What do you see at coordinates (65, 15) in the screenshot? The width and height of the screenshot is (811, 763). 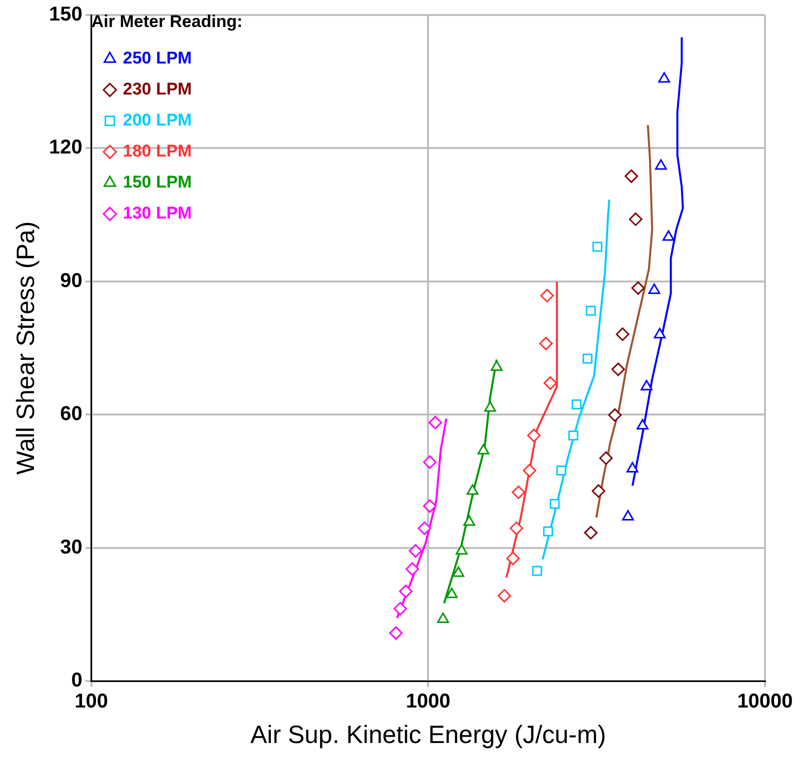 I see `y-tick-label: 150` at bounding box center [65, 15].